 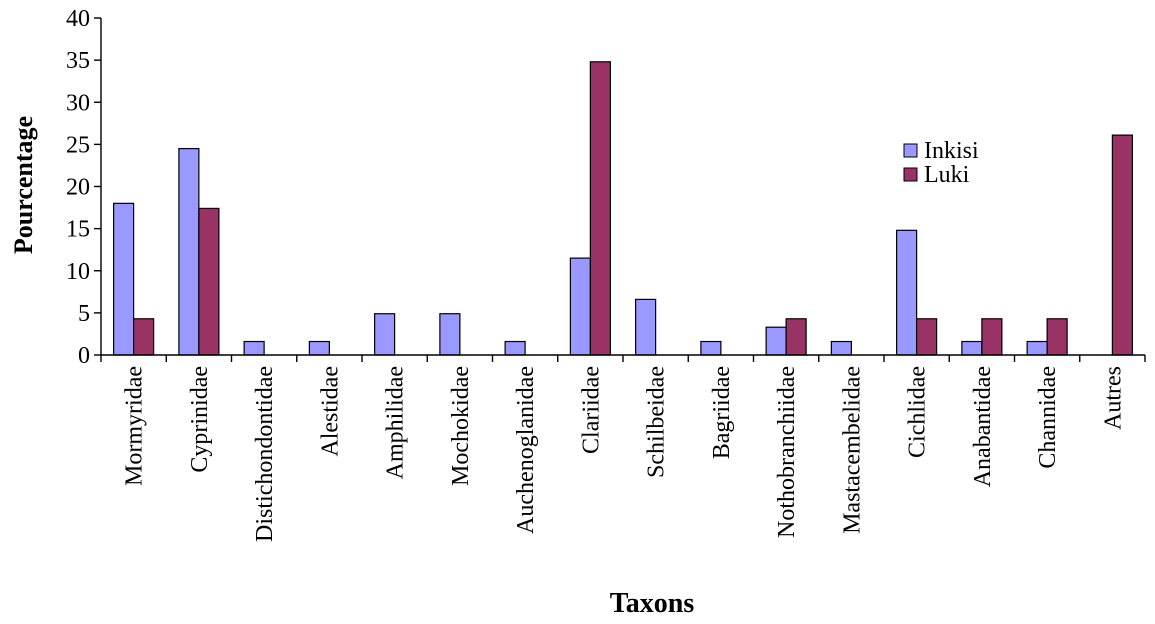 What do you see at coordinates (135, 426) in the screenshot?
I see `x-tick-label: Mormyridae` at bounding box center [135, 426].